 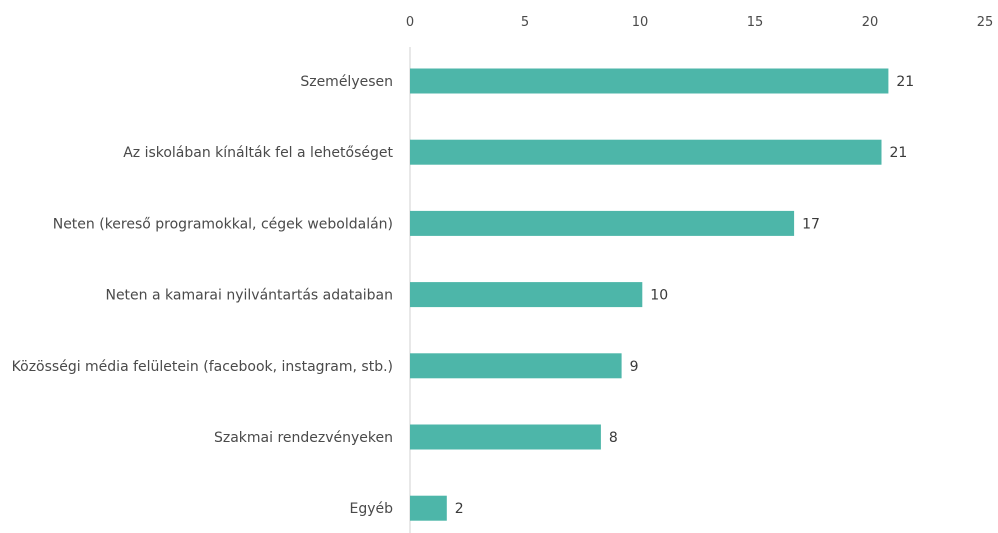 I want to click on x-tick-label: 5, so click(x=525, y=22).